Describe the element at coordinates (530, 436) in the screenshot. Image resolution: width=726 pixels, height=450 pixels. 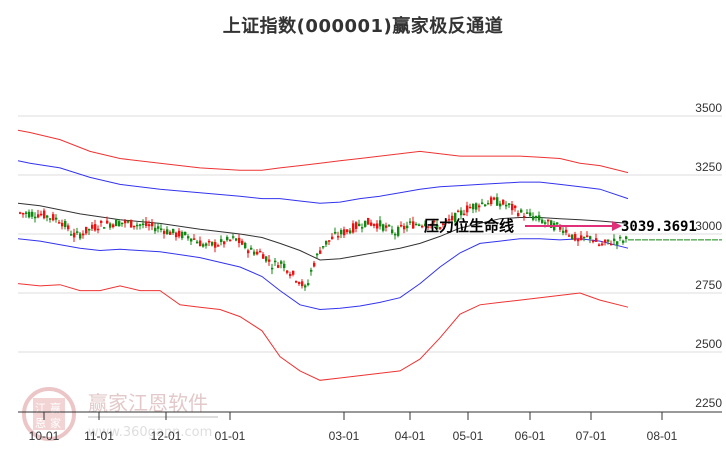
I see `x-tick-label: 06-01` at that location.